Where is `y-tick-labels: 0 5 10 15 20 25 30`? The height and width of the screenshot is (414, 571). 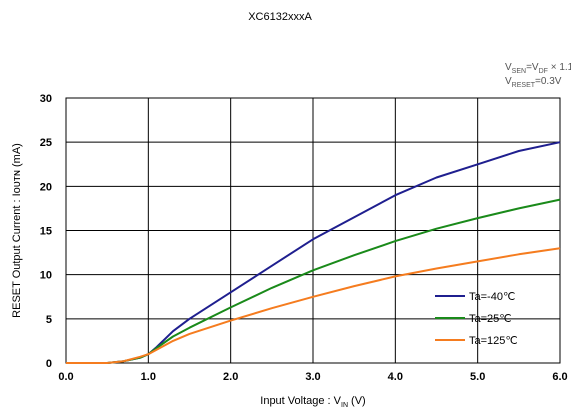 y-tick-labels: 0 5 10 15 20 25 30 is located at coordinates (46, 231).